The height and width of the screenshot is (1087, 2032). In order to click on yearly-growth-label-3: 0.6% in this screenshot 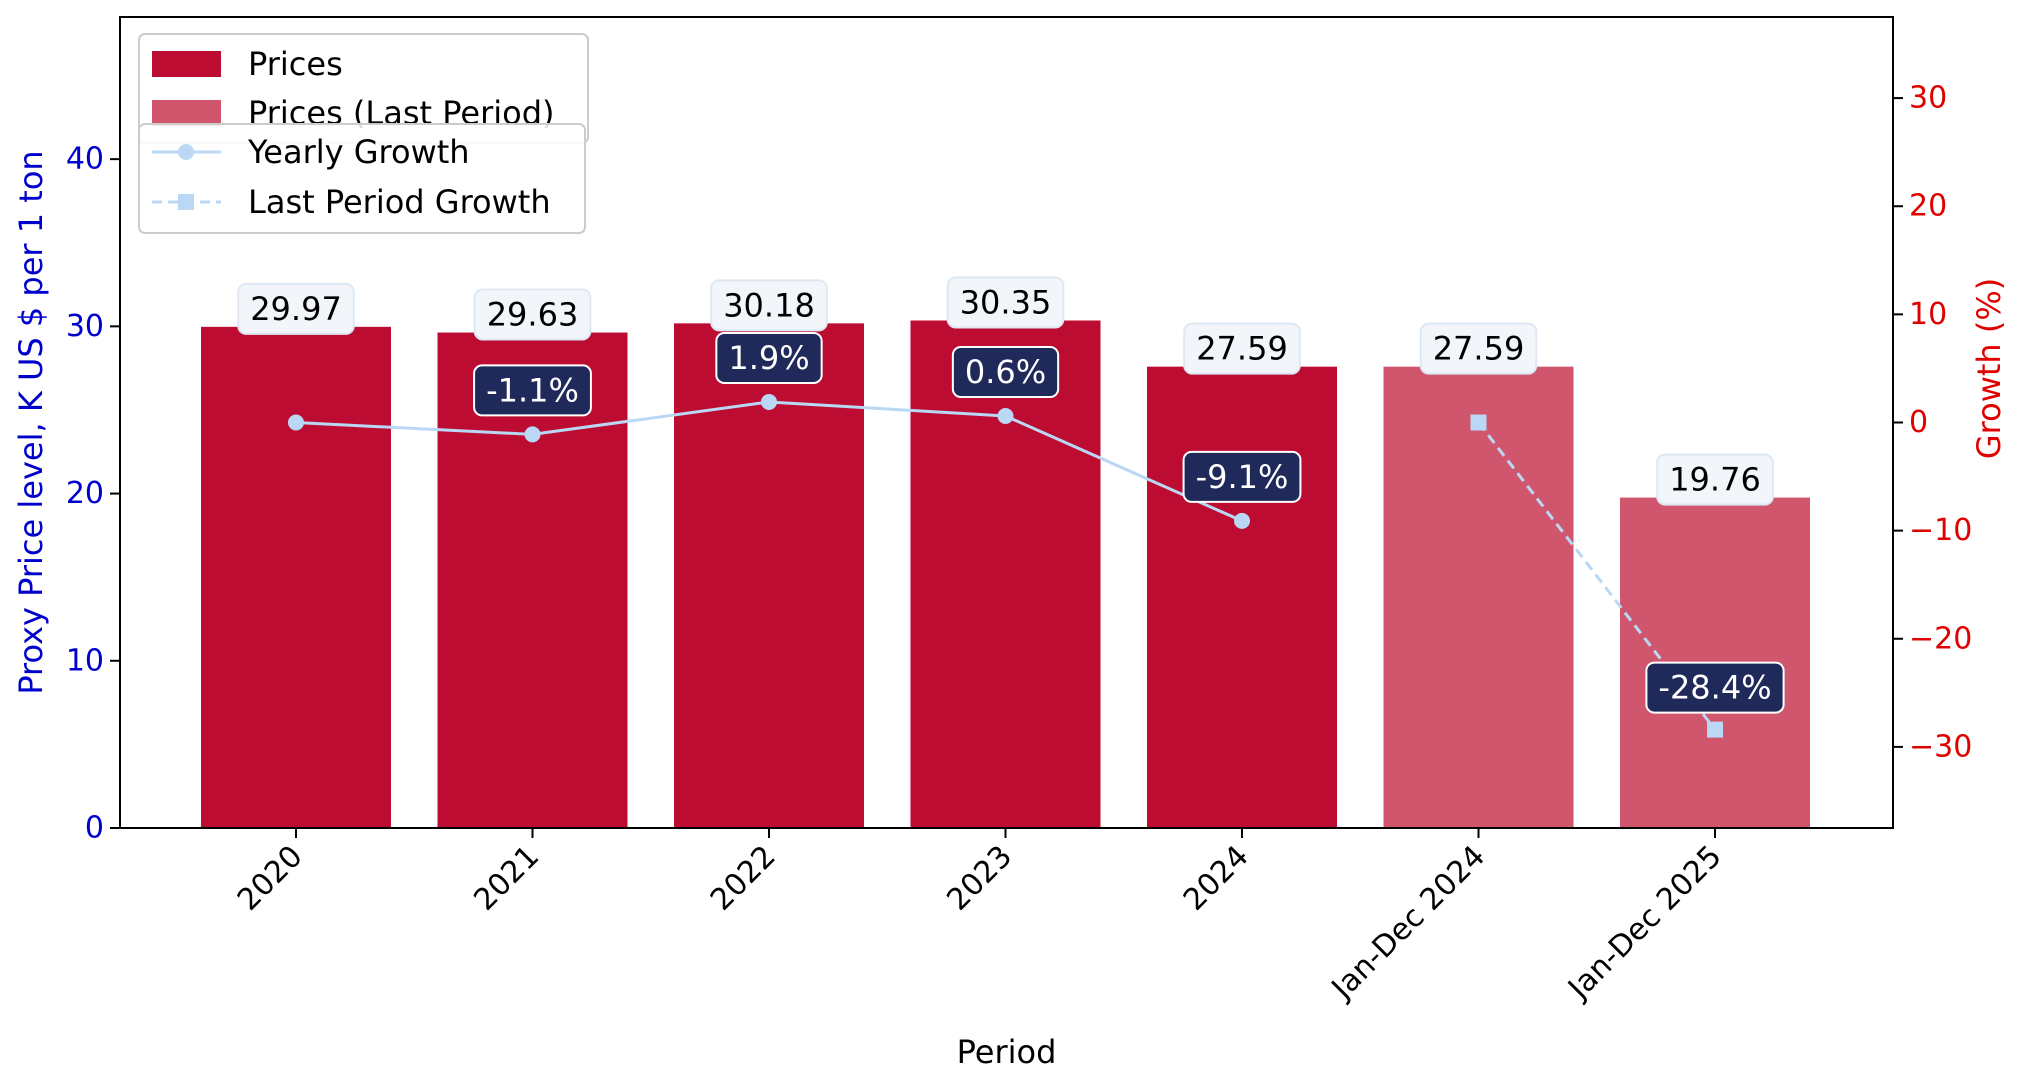, I will do `click(1005, 372)`.